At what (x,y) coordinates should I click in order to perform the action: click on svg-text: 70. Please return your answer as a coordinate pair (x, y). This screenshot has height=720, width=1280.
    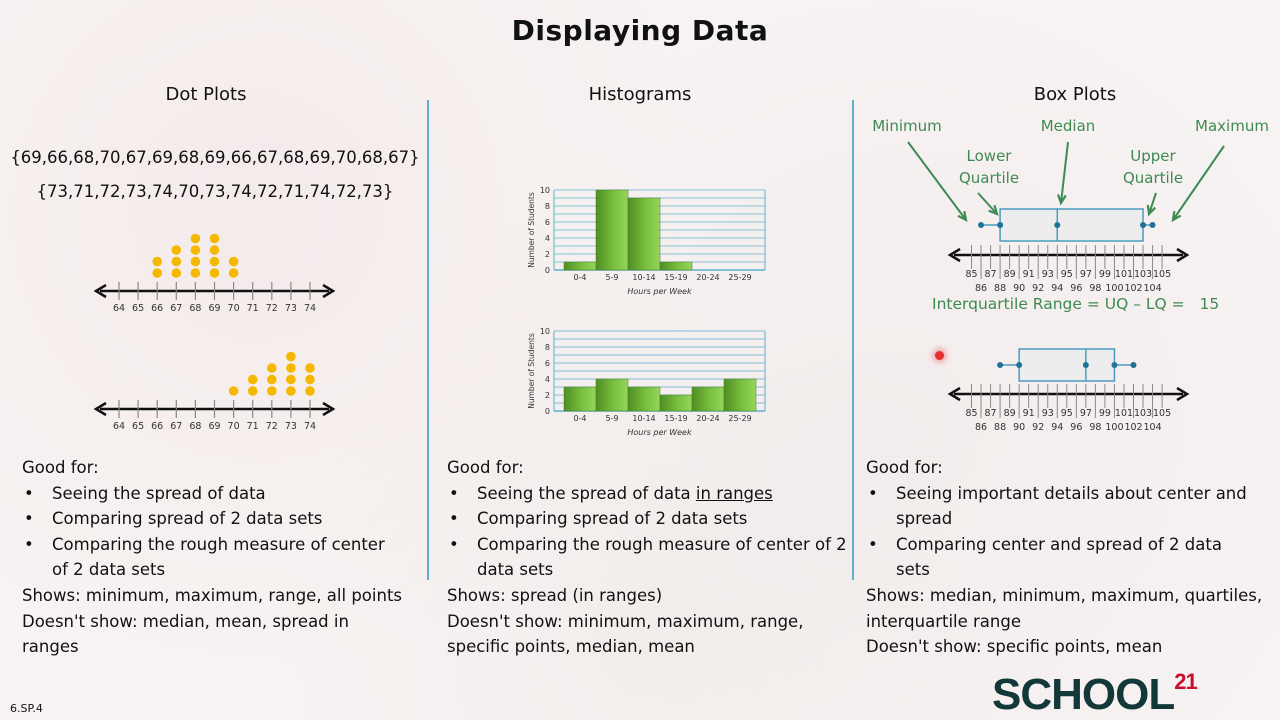
    Looking at the image, I should click on (234, 426).